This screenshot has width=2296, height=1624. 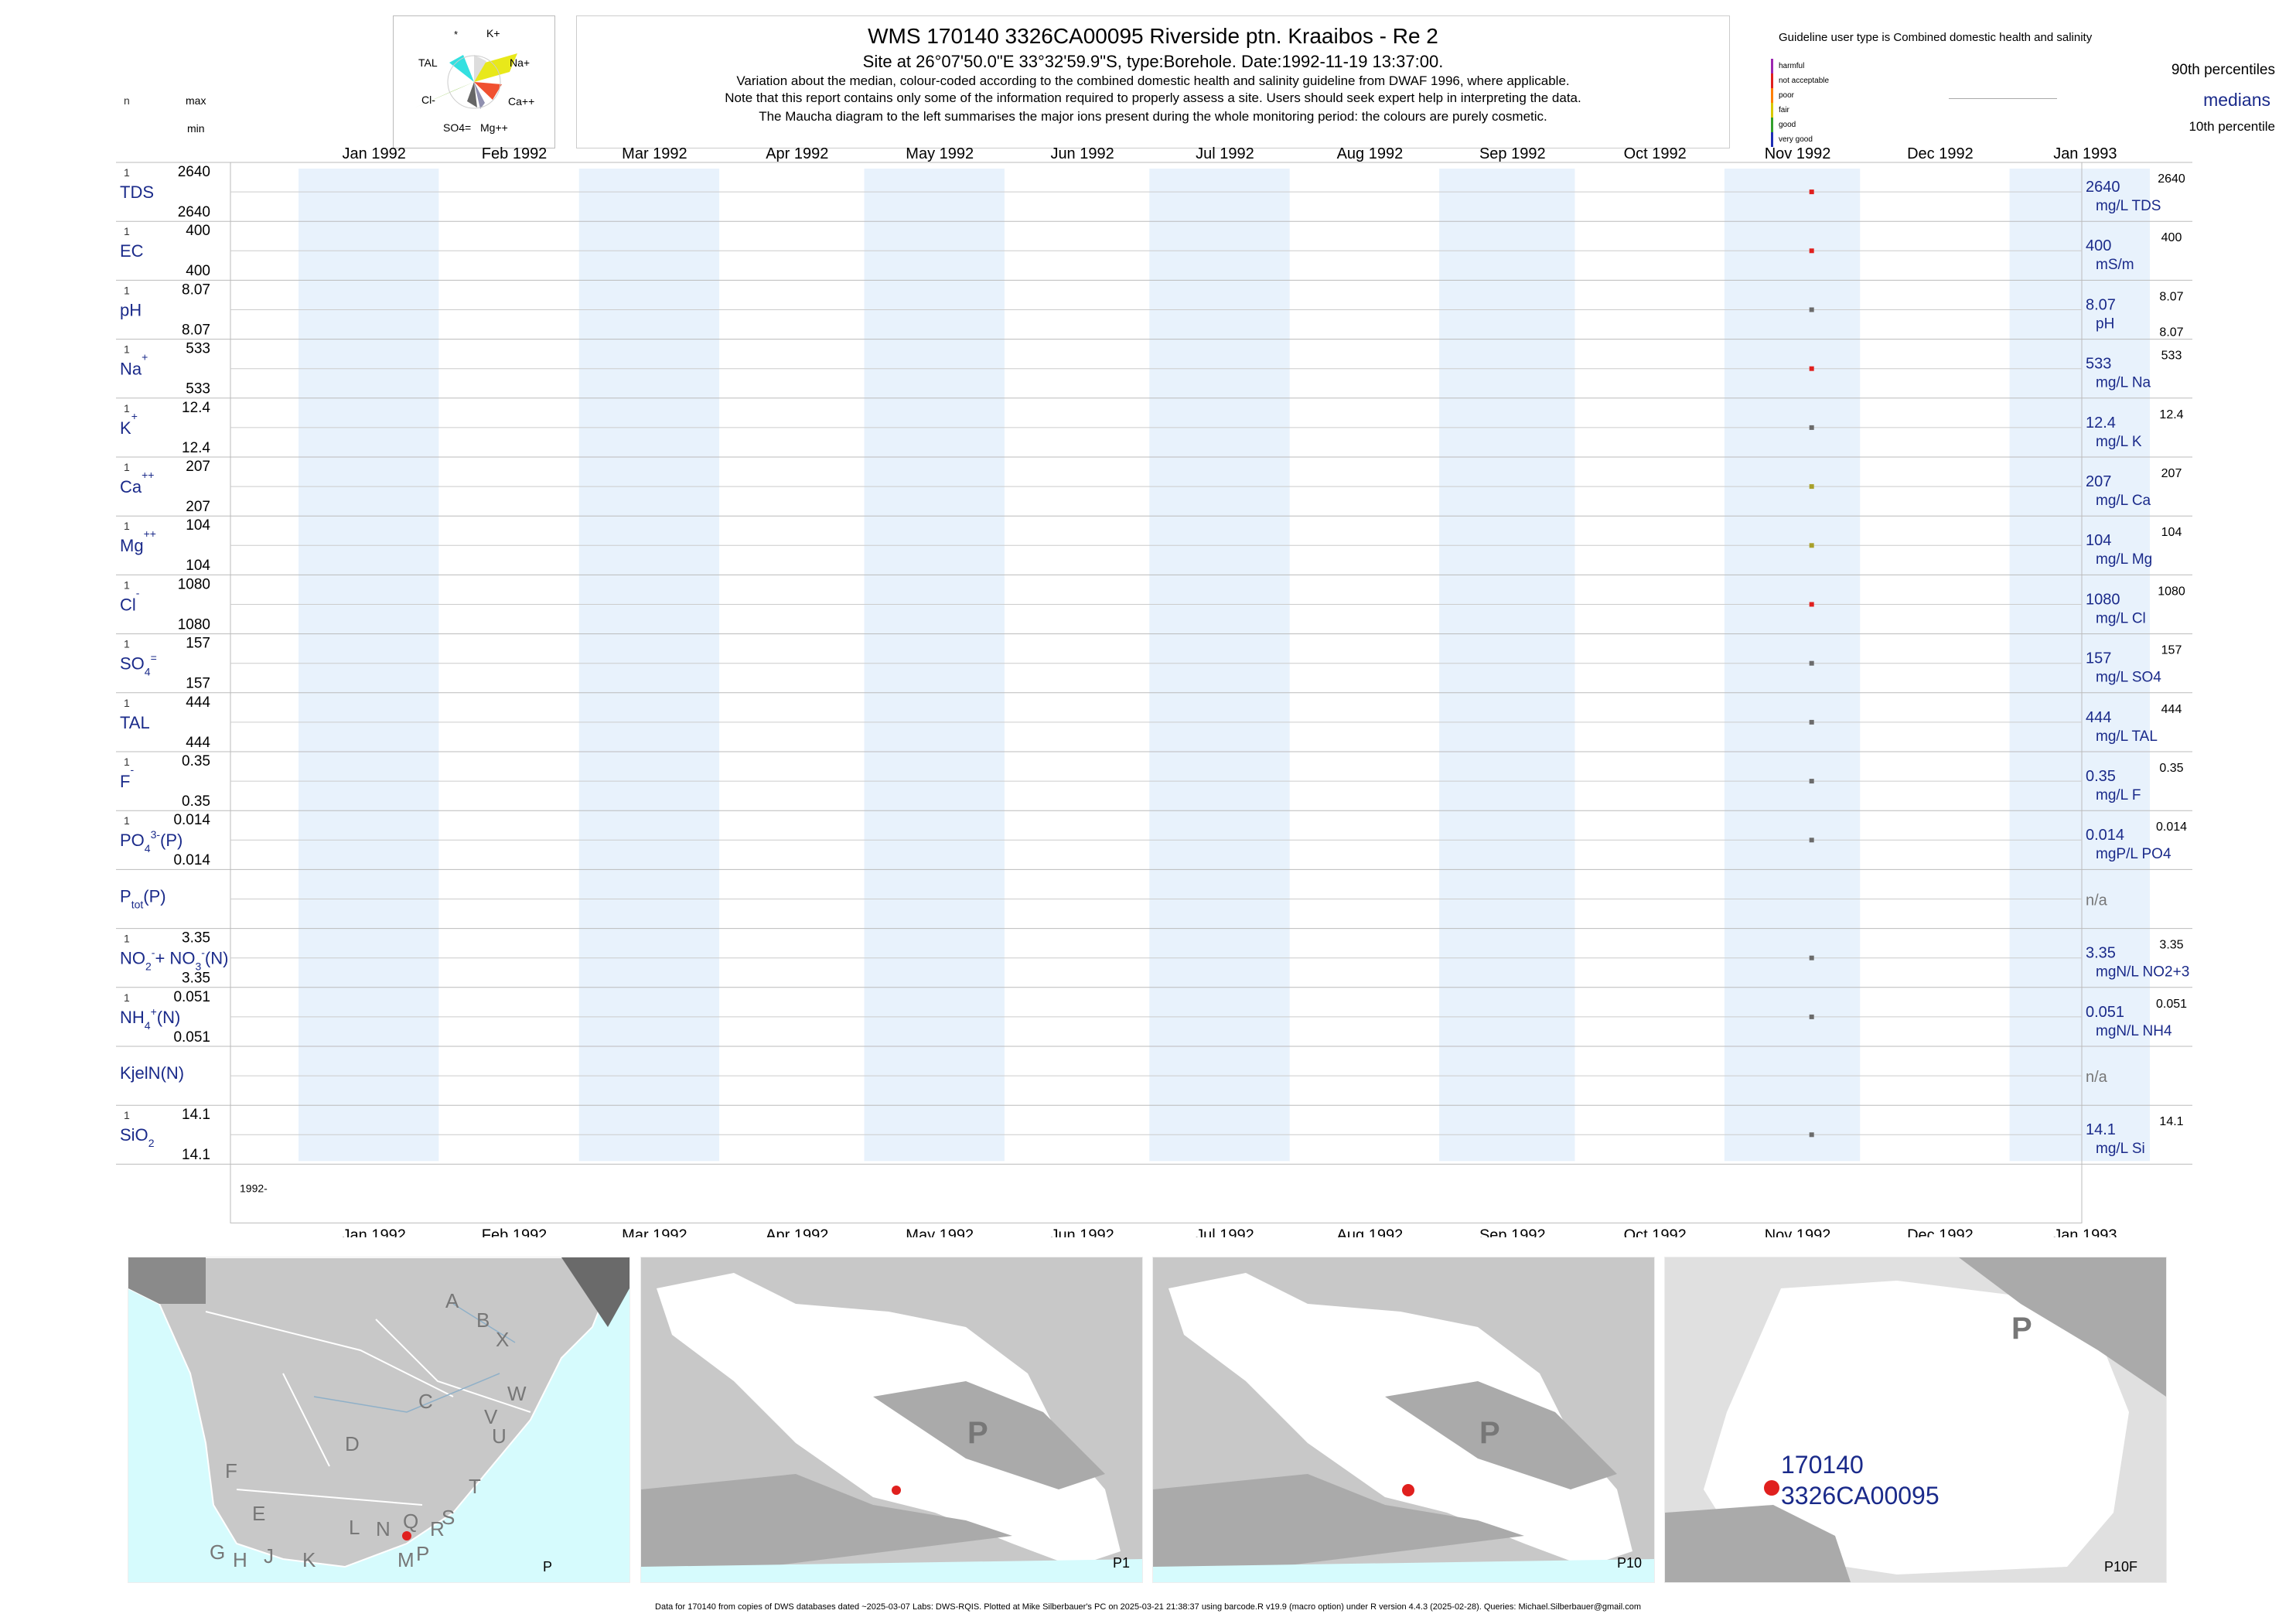 What do you see at coordinates (125, 781) in the screenshot?
I see `param-name: F` at bounding box center [125, 781].